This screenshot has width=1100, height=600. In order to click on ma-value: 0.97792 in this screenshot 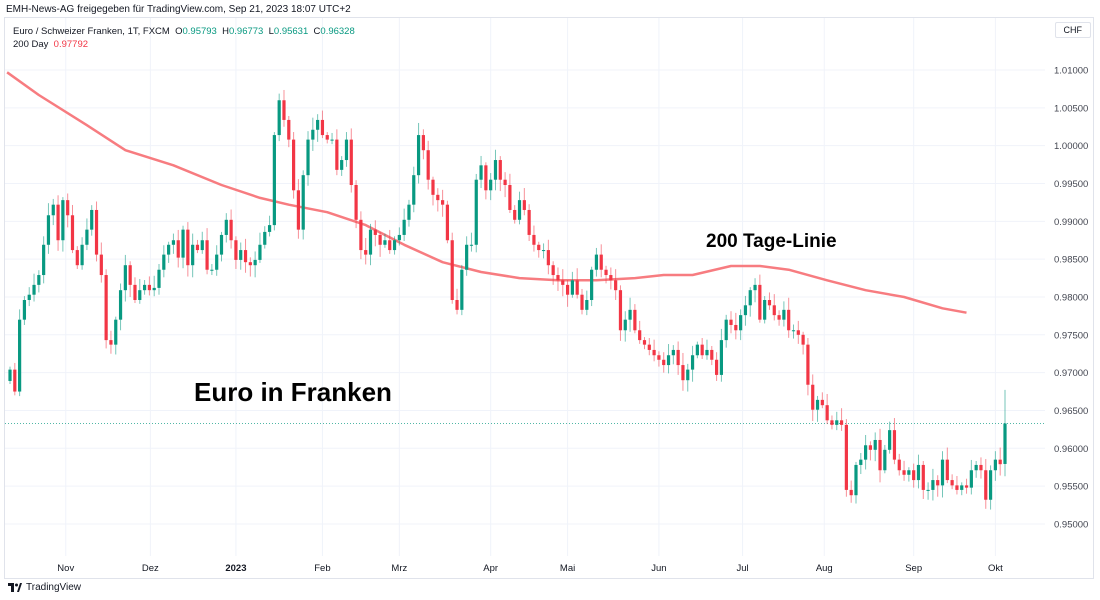, I will do `click(71, 44)`.